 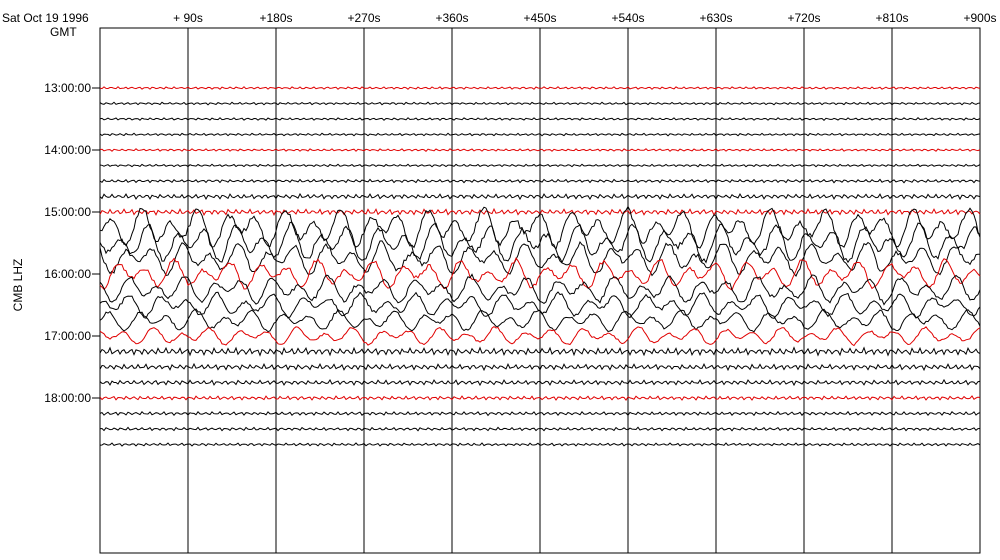 What do you see at coordinates (45, 18) in the screenshot?
I see `date-label: Sat Oct 19 1996` at bounding box center [45, 18].